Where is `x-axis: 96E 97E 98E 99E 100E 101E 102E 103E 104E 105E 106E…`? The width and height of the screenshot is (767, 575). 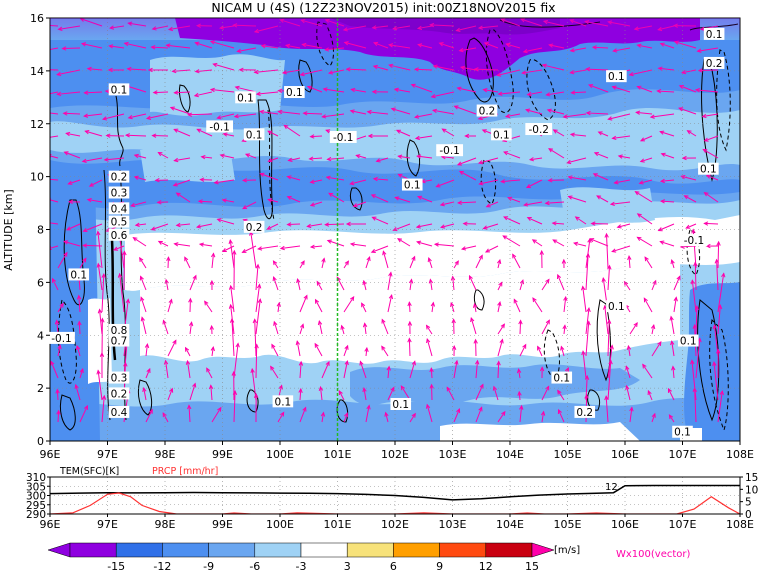 x-axis: 96E 97E 98E 99E 100E 101E 102E 103E 104E 105E 106E… is located at coordinates (397, 451).